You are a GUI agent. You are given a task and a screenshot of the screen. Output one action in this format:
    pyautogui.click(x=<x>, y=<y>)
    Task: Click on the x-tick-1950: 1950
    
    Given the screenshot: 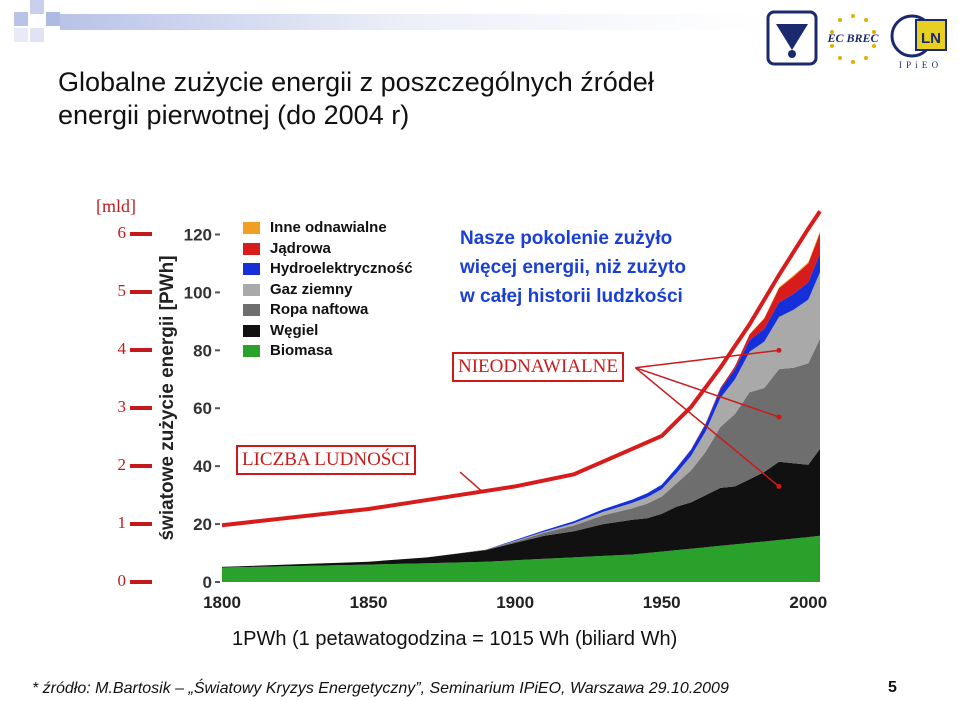 What is the action you would take?
    pyautogui.click(x=662, y=601)
    